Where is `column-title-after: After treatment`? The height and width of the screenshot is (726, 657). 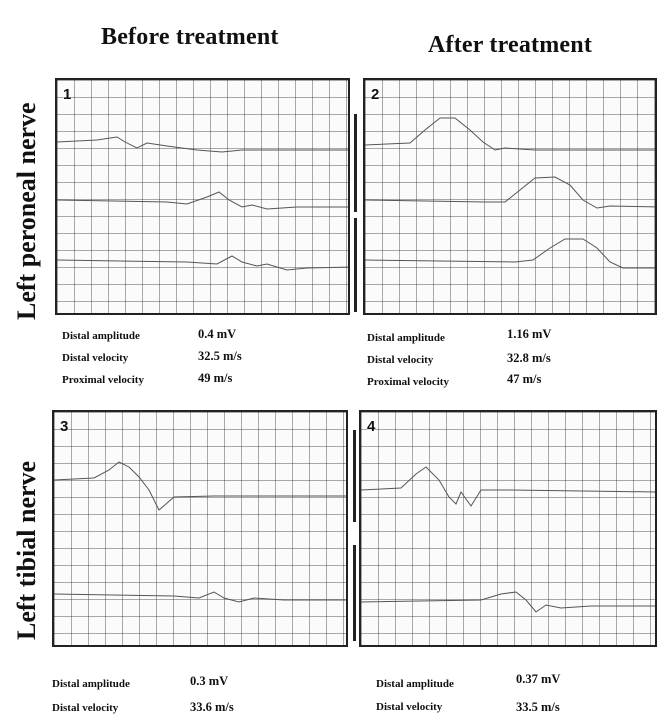 column-title-after: After treatment is located at coordinates (510, 45).